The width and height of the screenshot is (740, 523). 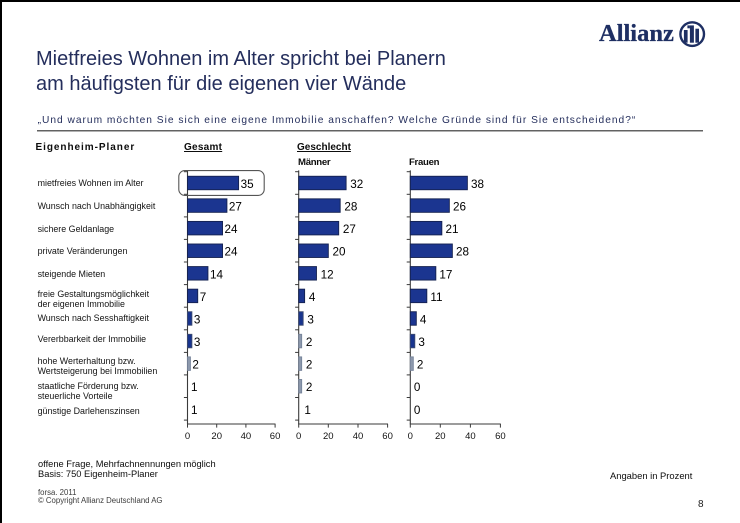 I want to click on svg-text: 17, so click(x=445, y=274).